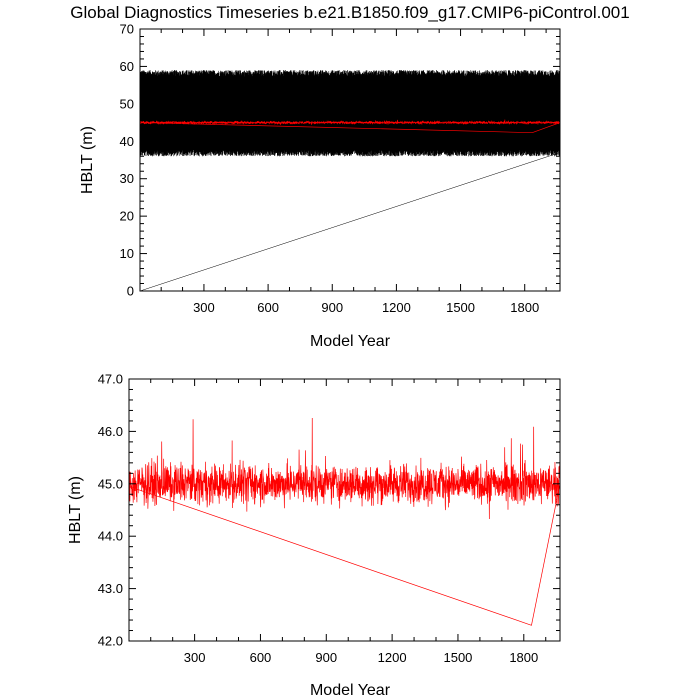  Describe the element at coordinates (350, 690) in the screenshot. I see `bottom-x-axis-title: Model Year` at that location.